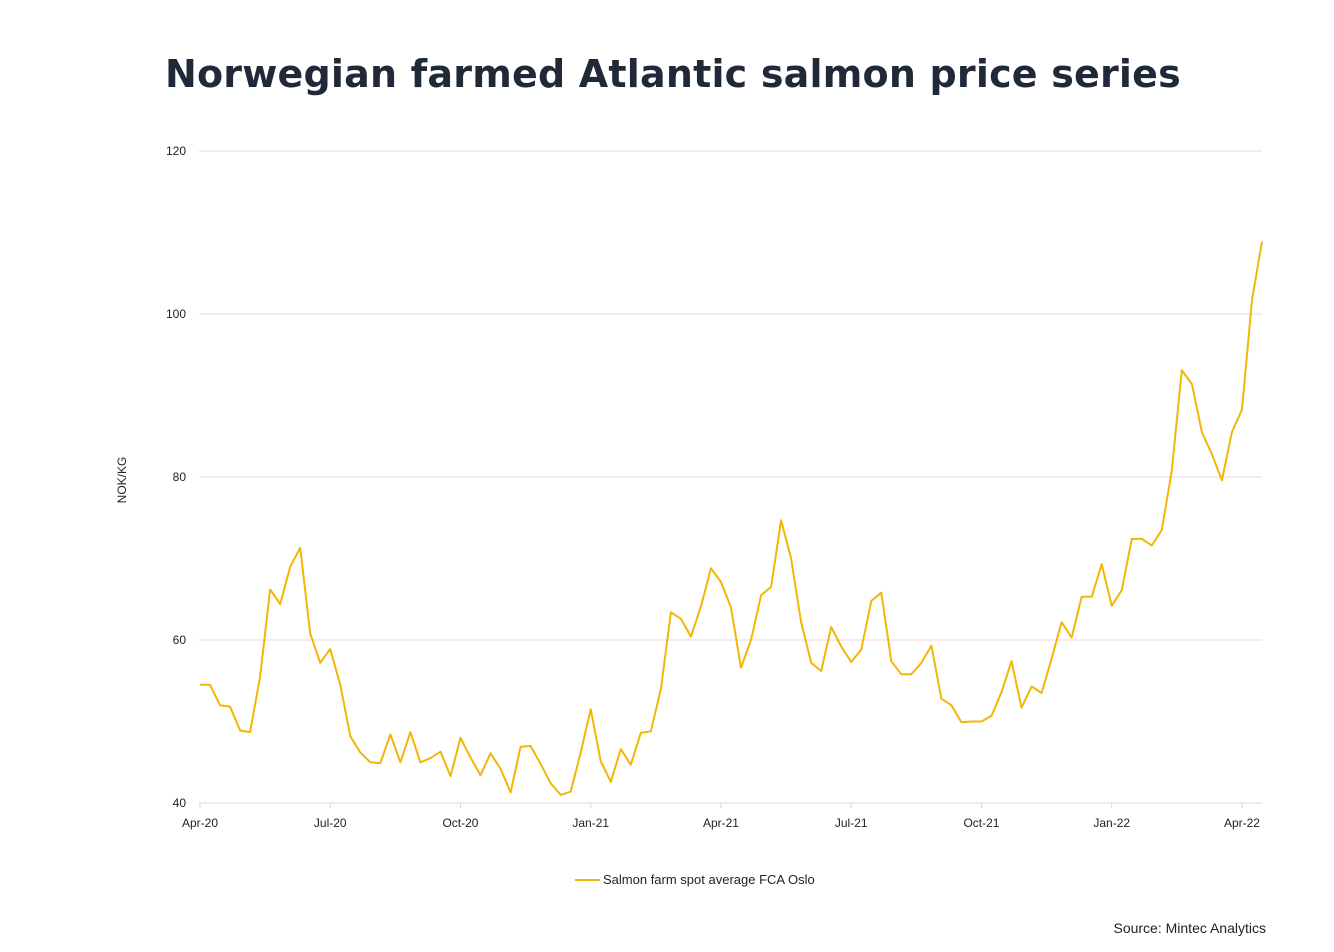 The width and height of the screenshot is (1334, 952). I want to click on y-tick-label: 100, so click(176, 314).